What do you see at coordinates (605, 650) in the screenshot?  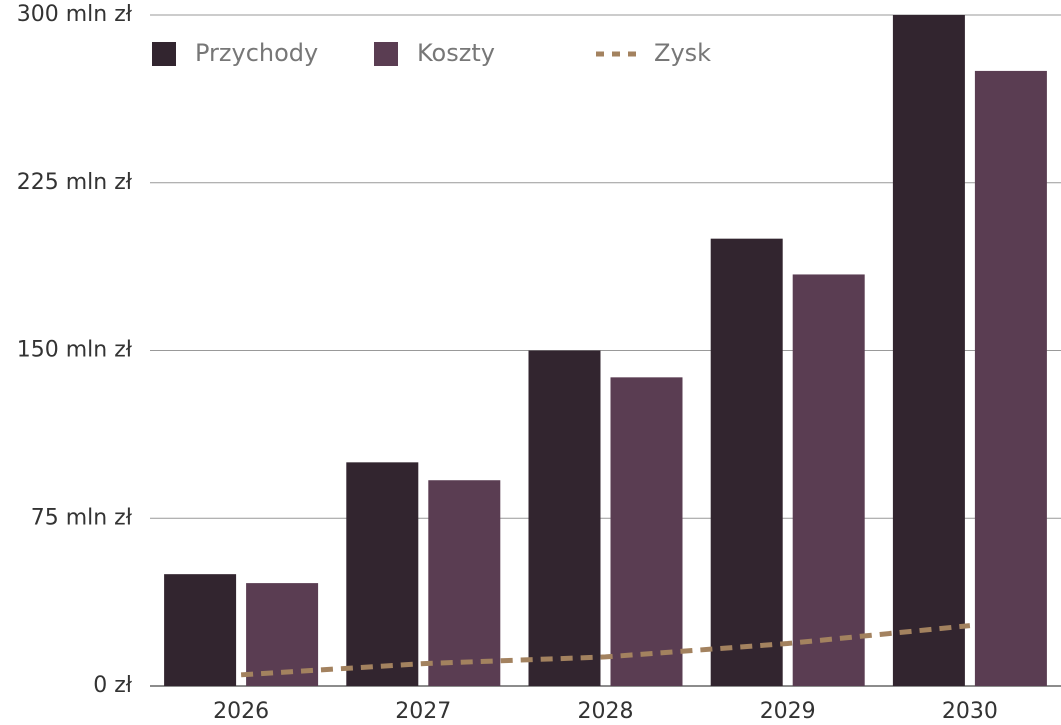 I see `line` at bounding box center [605, 650].